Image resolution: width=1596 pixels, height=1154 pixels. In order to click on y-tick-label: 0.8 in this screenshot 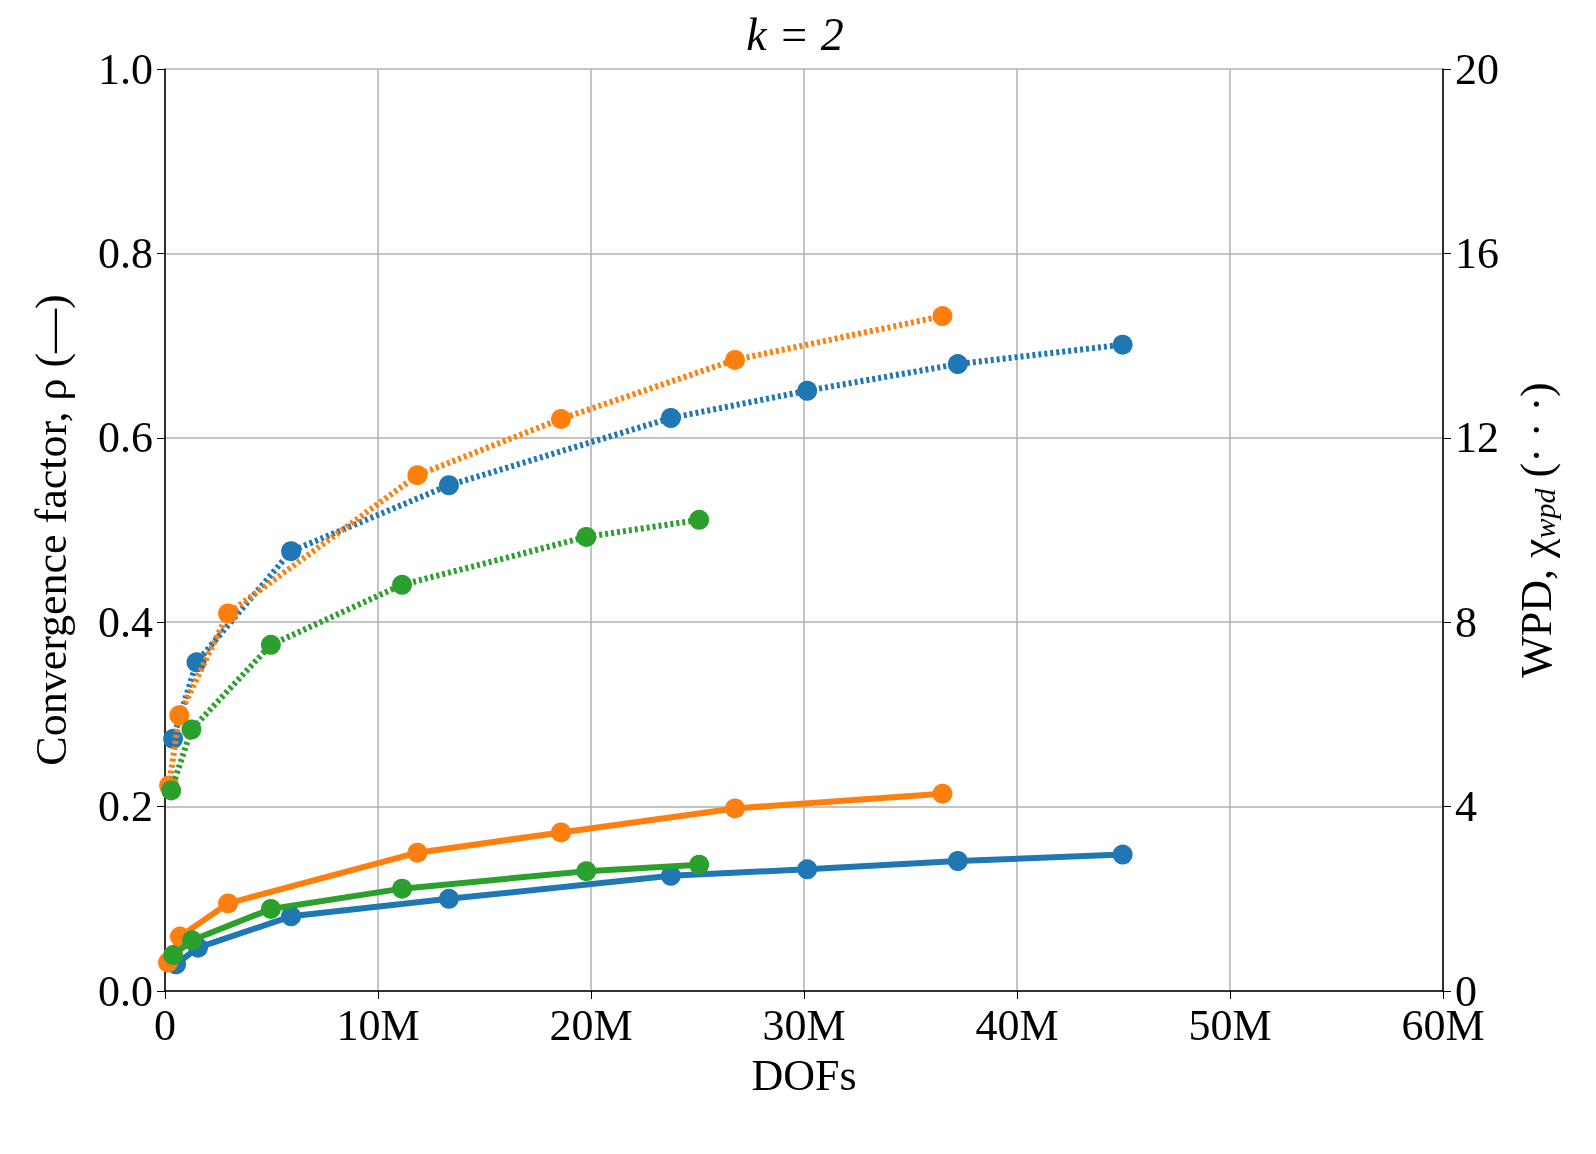, I will do `click(125, 253)`.